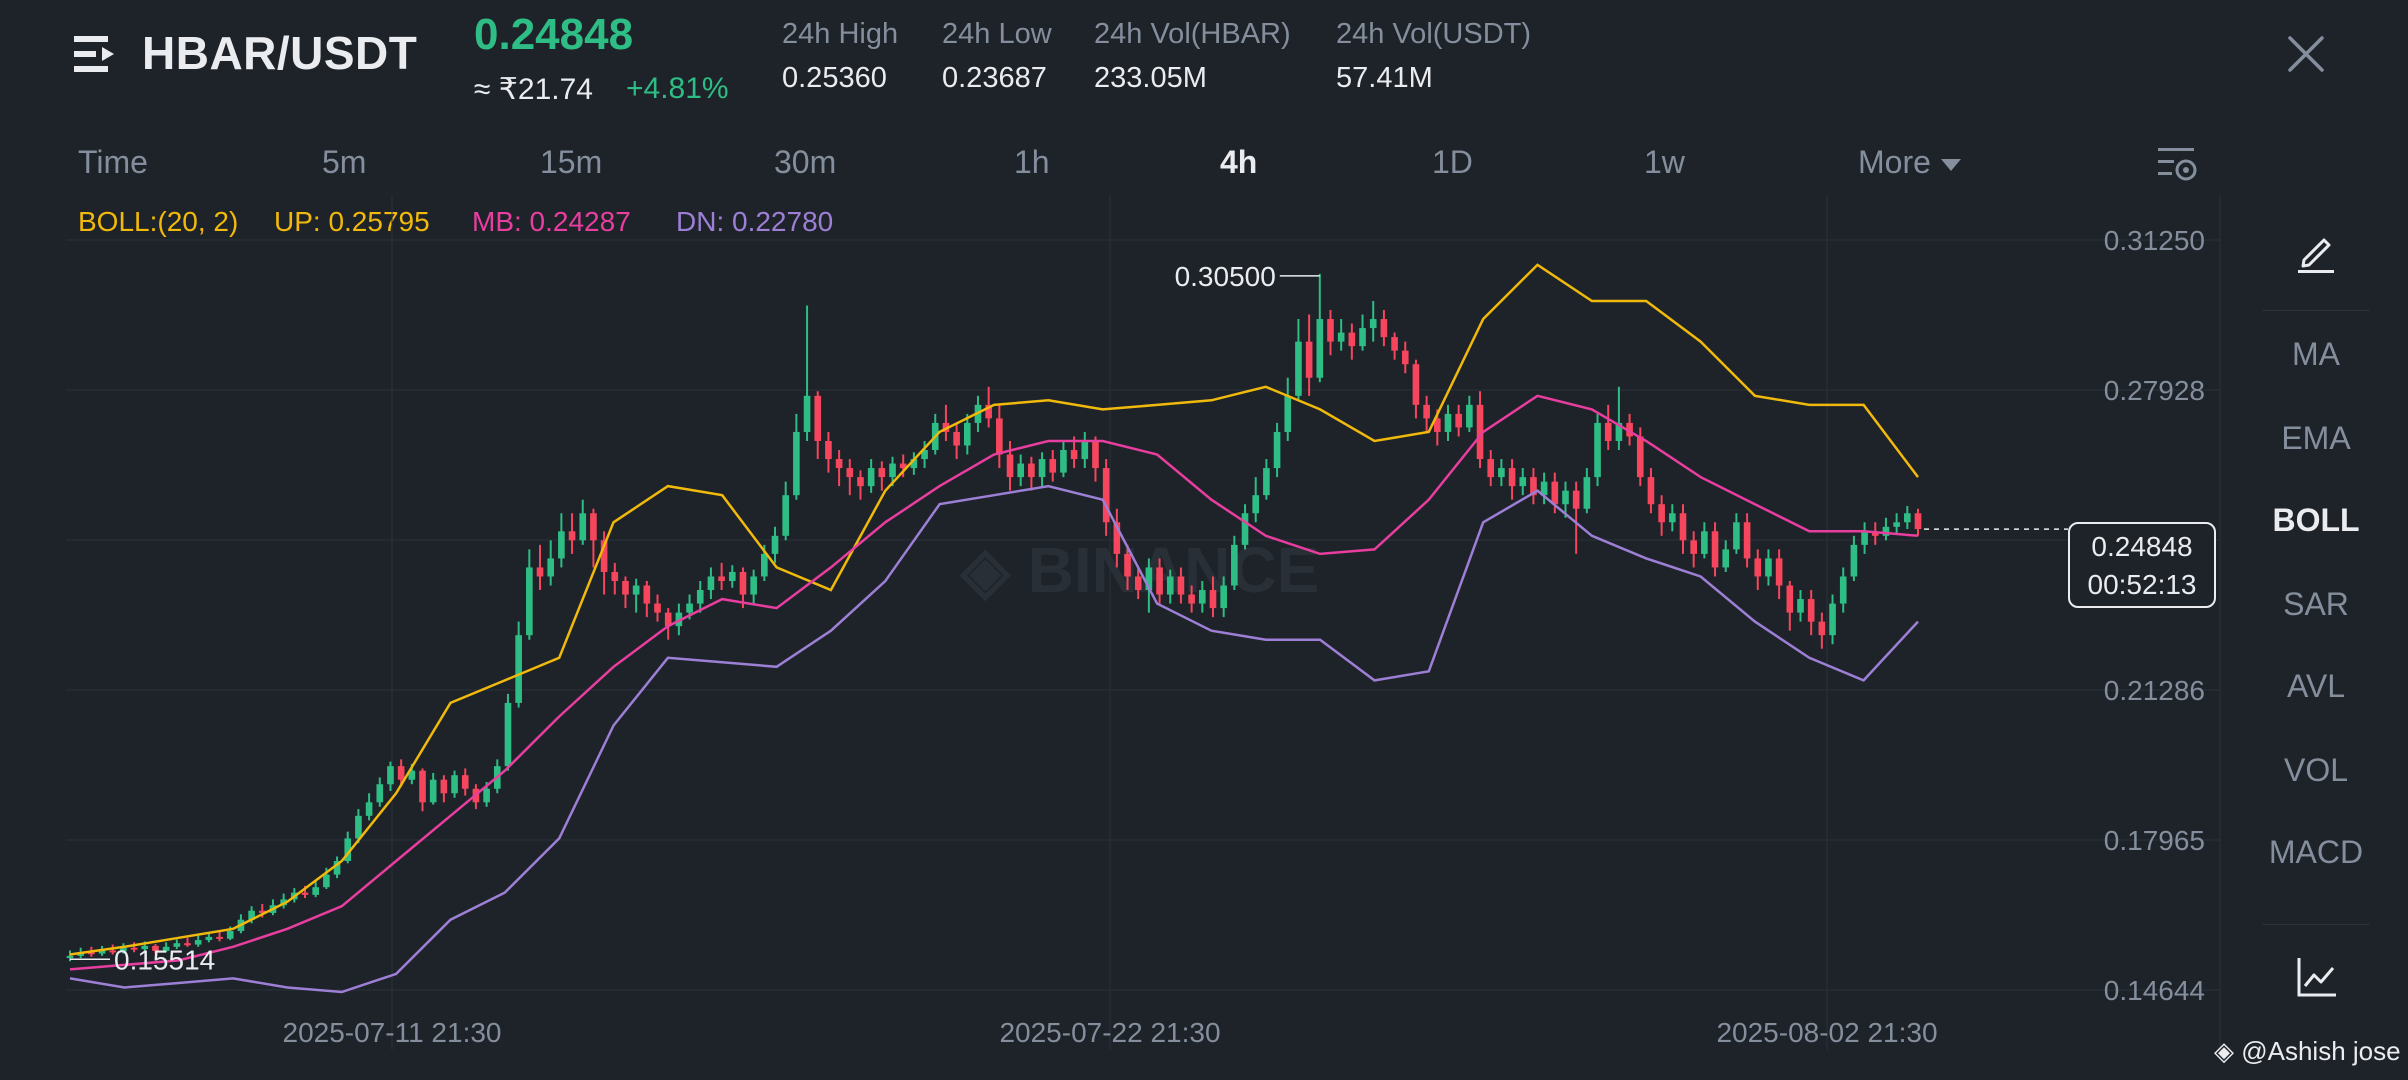  Describe the element at coordinates (1909, 162) in the screenshot. I see `tab-more: More` at that location.